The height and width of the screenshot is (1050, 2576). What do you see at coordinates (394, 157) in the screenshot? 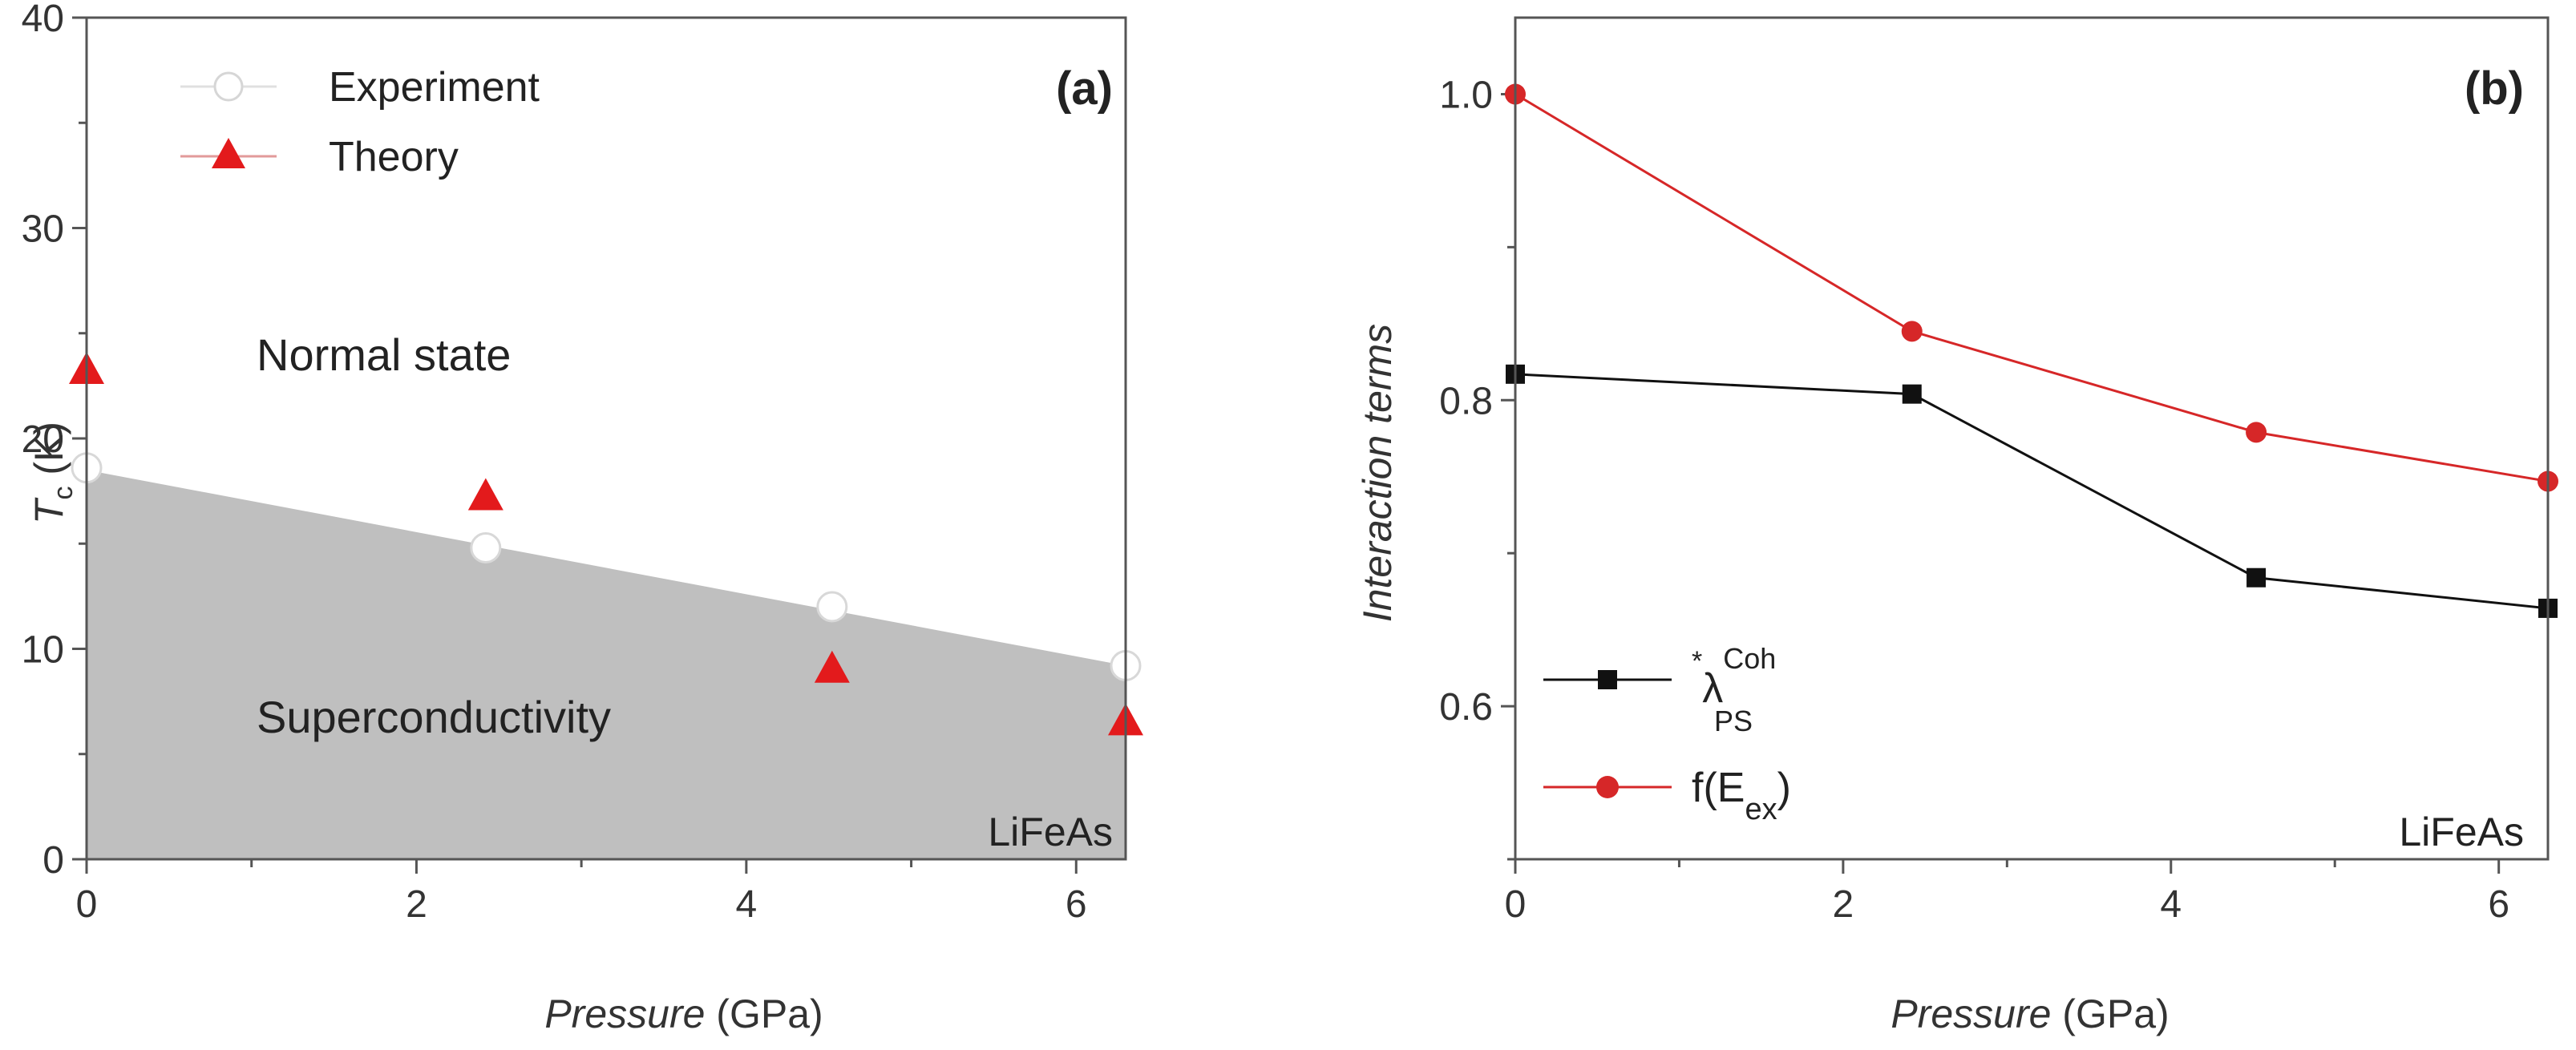
I see `legend-theory-label: Theory` at bounding box center [394, 157].